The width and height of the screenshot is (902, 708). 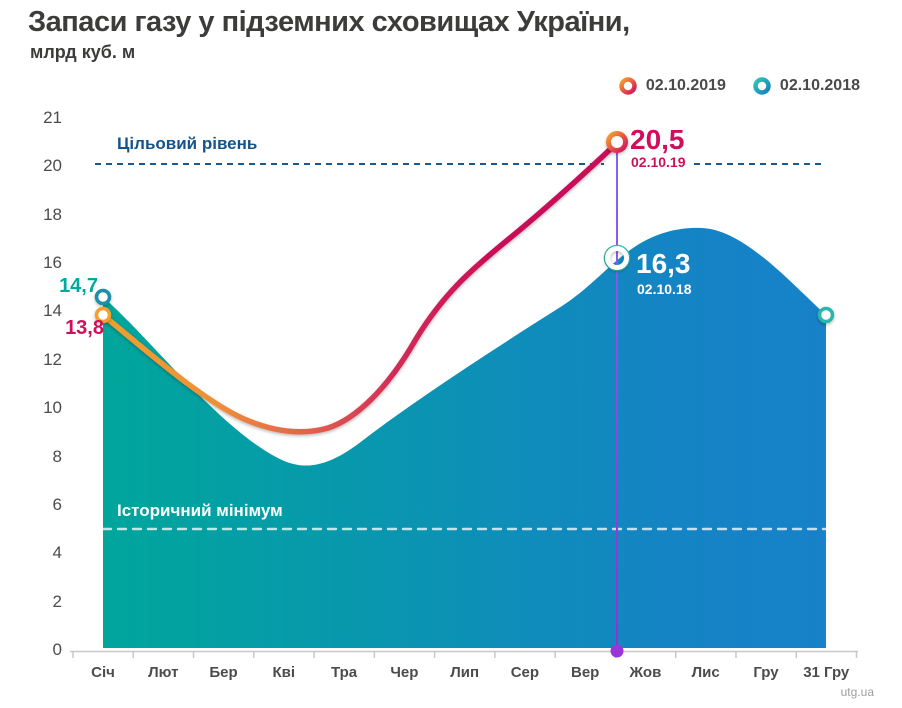 I want to click on date-label-2019-oct: 02.10.19, so click(x=658, y=162).